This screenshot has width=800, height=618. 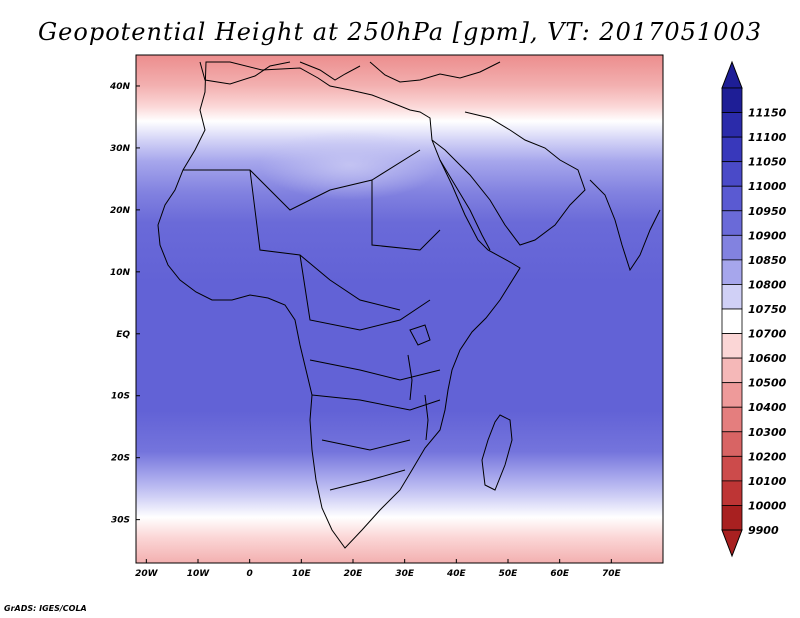 I want to click on colorbar-label: 10800, so click(x=767, y=284).